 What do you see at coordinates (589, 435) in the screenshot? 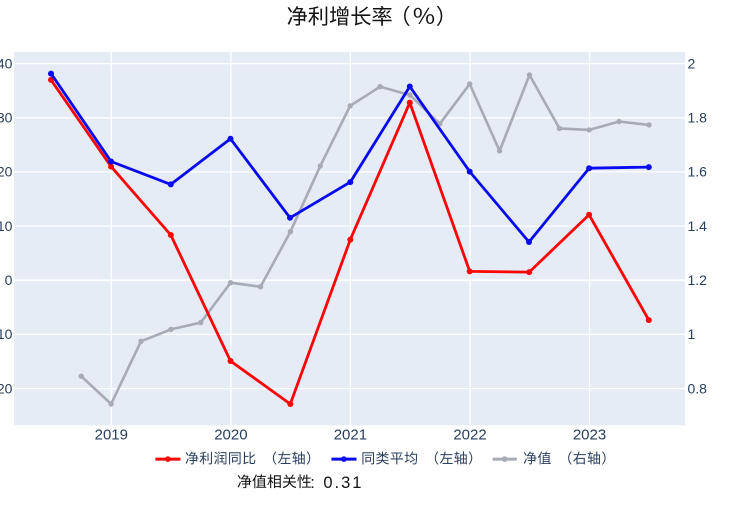
I see `svg-text: 2023` at bounding box center [589, 435].